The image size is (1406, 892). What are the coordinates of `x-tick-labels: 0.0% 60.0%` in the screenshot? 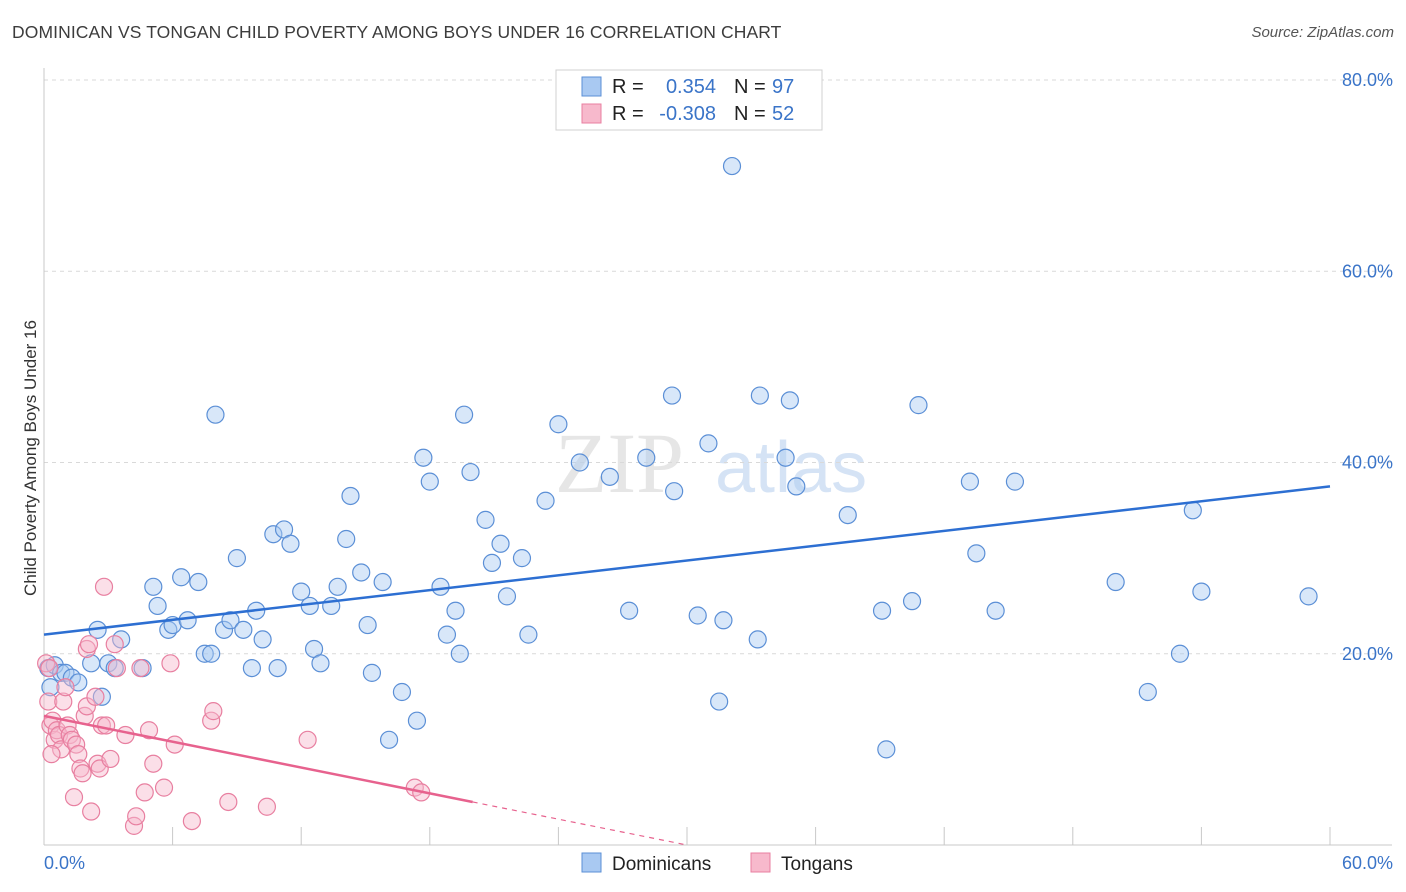 It's located at (718, 863).